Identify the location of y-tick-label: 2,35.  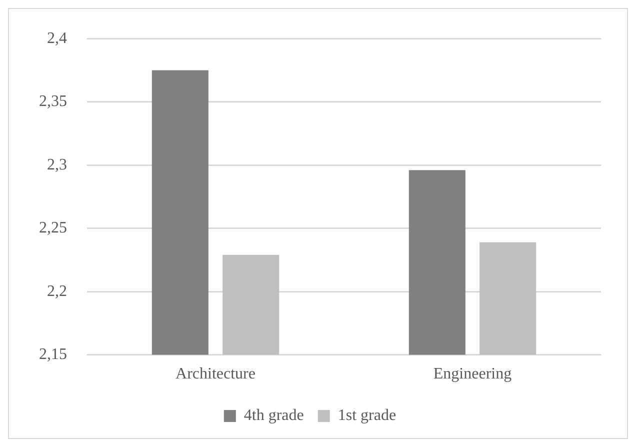
(53, 101).